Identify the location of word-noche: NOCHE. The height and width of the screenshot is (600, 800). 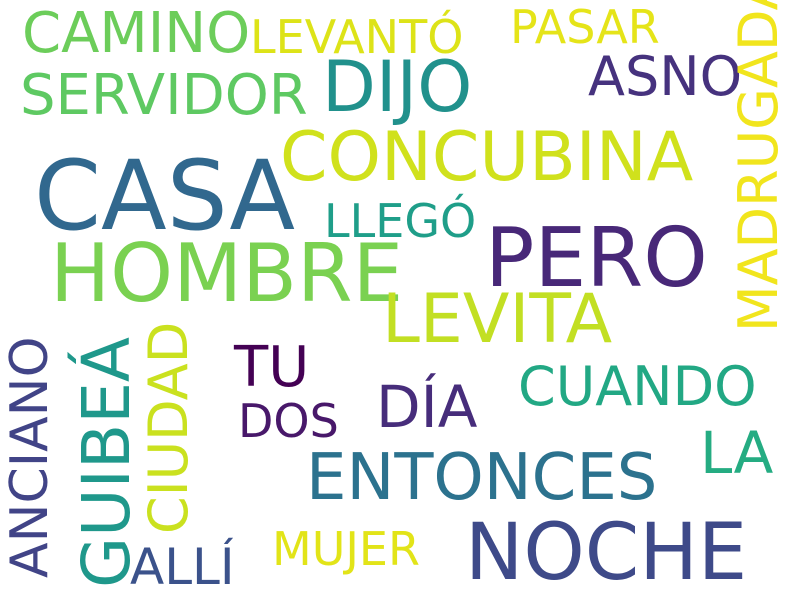
(606, 553).